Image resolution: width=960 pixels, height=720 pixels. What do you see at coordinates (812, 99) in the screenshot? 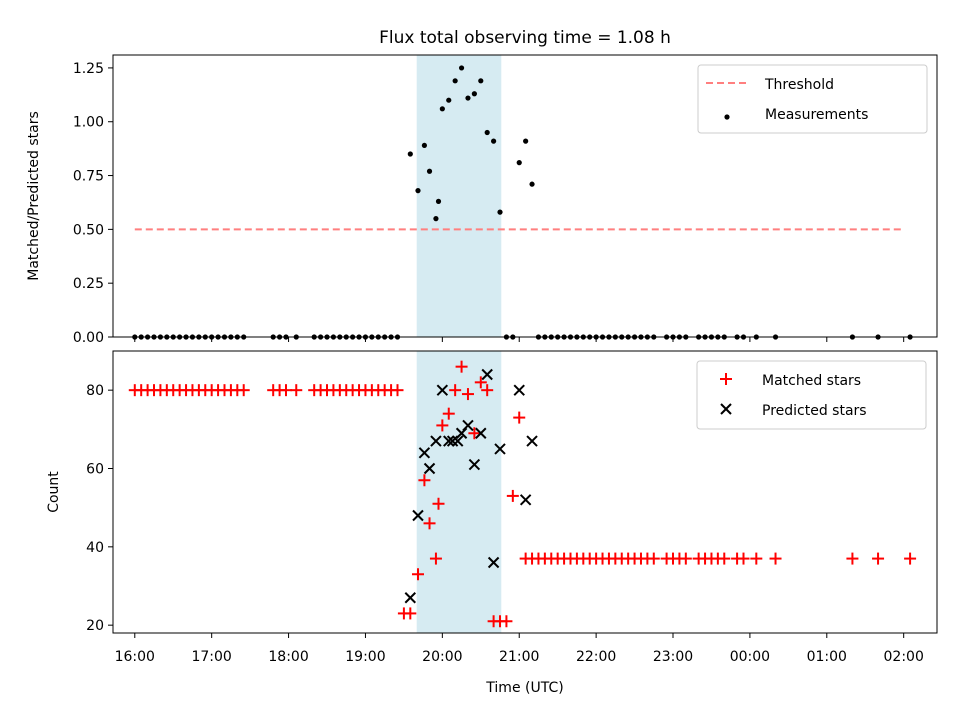
I see `top-legend-box` at bounding box center [812, 99].